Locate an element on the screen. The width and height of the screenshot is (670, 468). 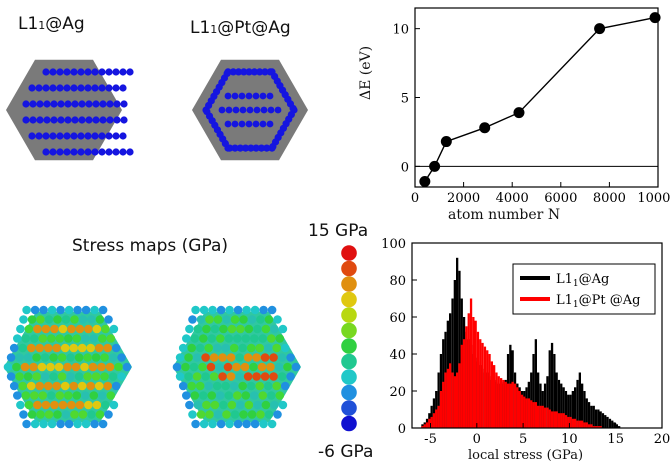
chart1-point is located at coordinates (435, 166).